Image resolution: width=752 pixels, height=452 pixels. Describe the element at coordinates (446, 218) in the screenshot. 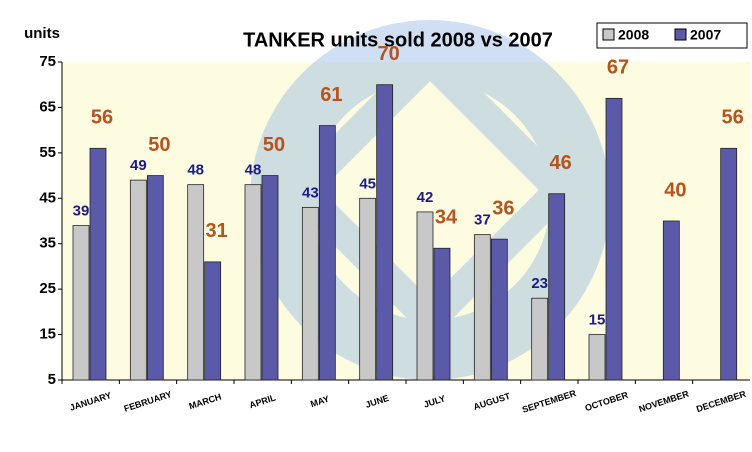

I see `value-label: 34` at that location.